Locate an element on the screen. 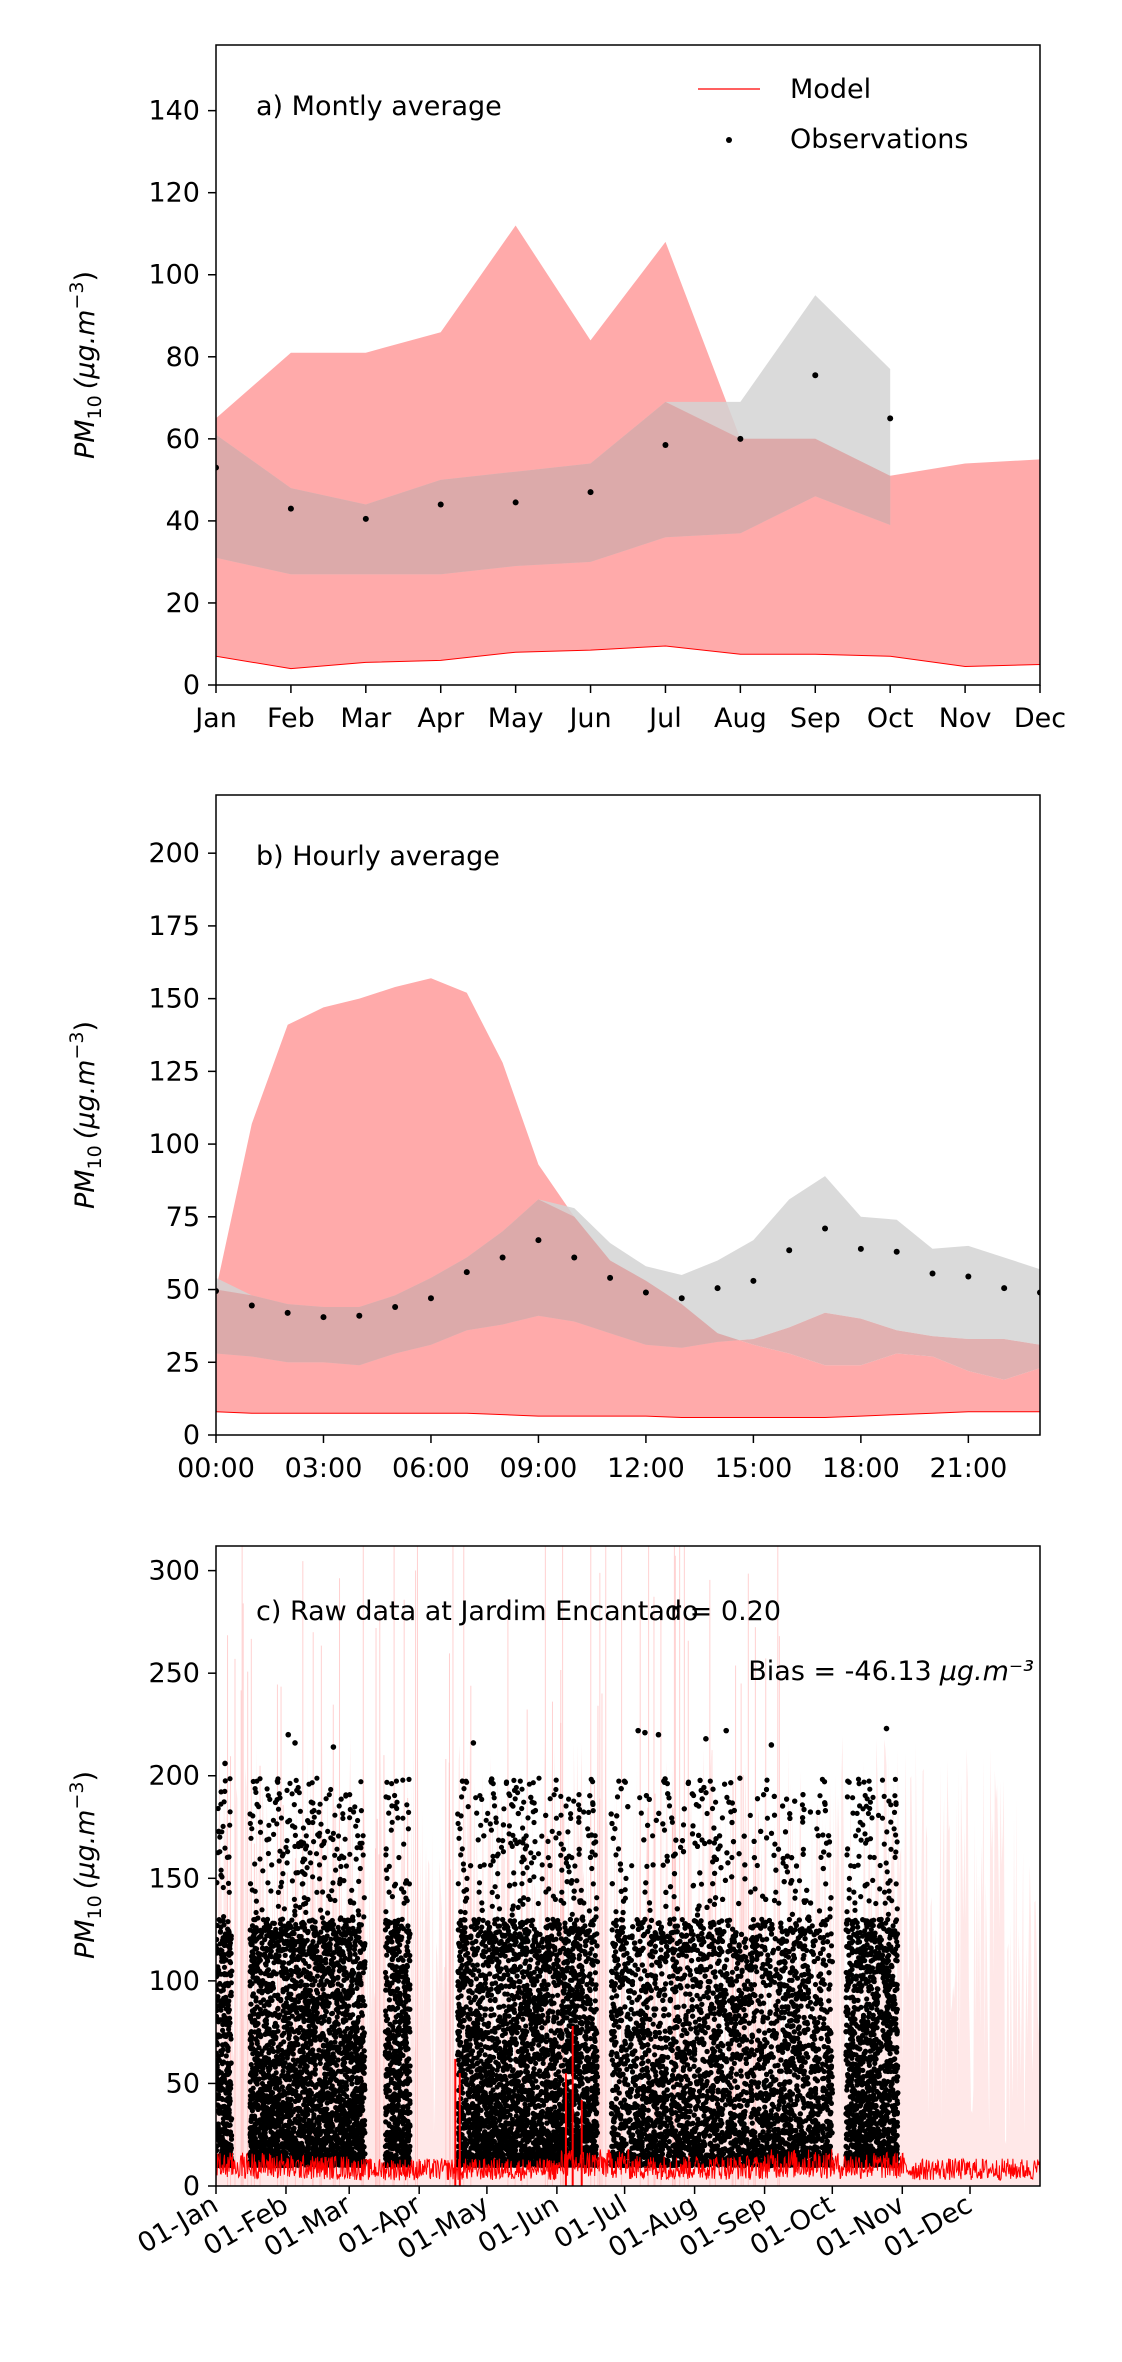 This screenshot has width=1122, height=2362. a-xtick-label: Sep is located at coordinates (815, 718).